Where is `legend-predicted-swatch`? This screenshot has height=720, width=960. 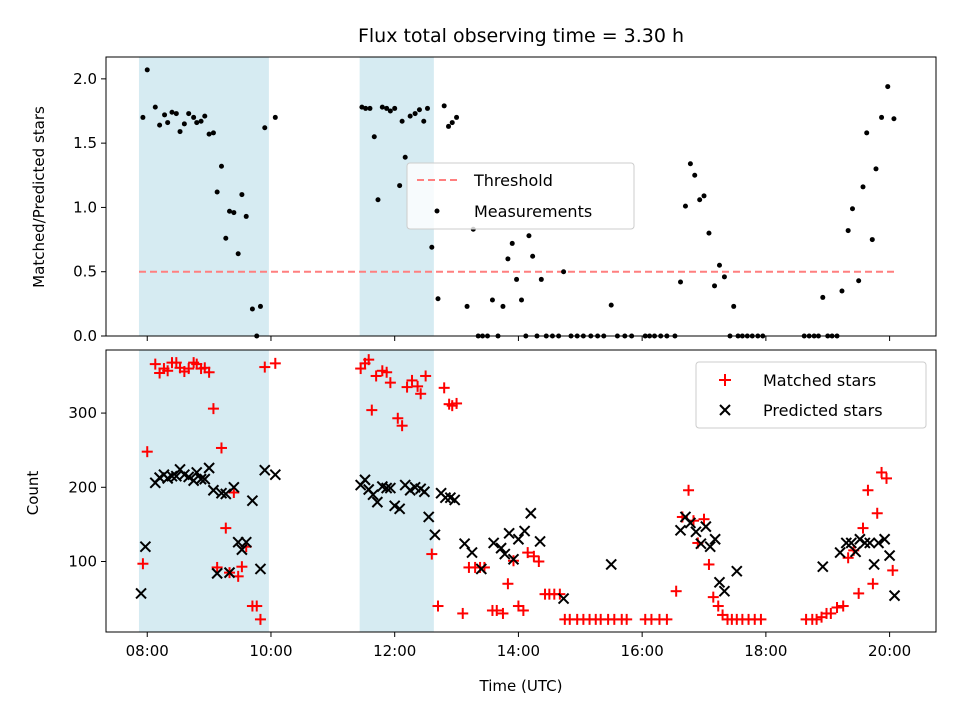
legend-predicted-swatch is located at coordinates (725, 410).